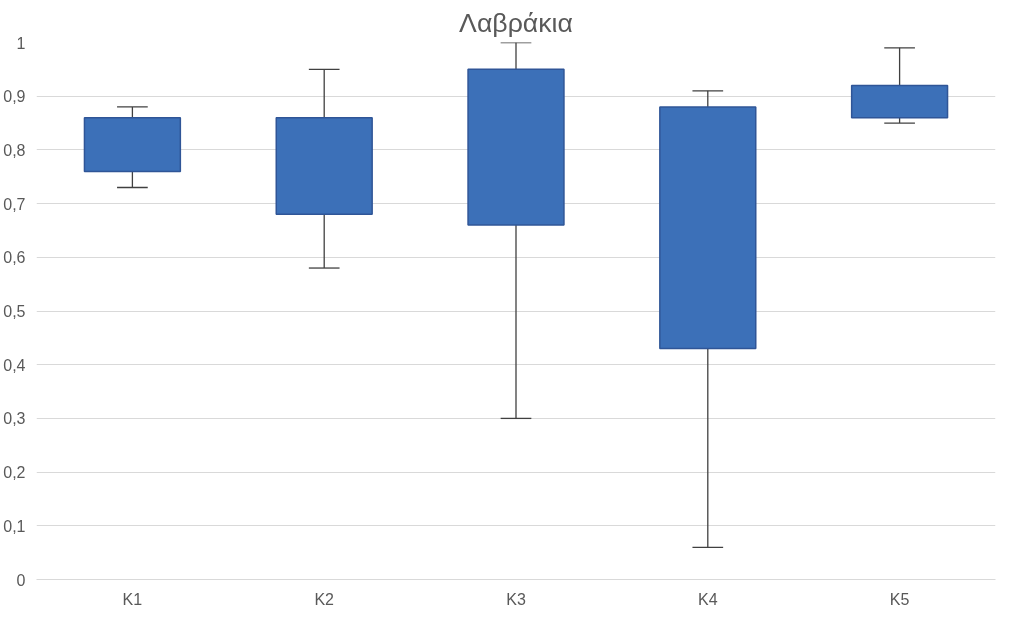 The width and height of the screenshot is (1010, 617). I want to click on x-tick-label: K5, so click(899, 599).